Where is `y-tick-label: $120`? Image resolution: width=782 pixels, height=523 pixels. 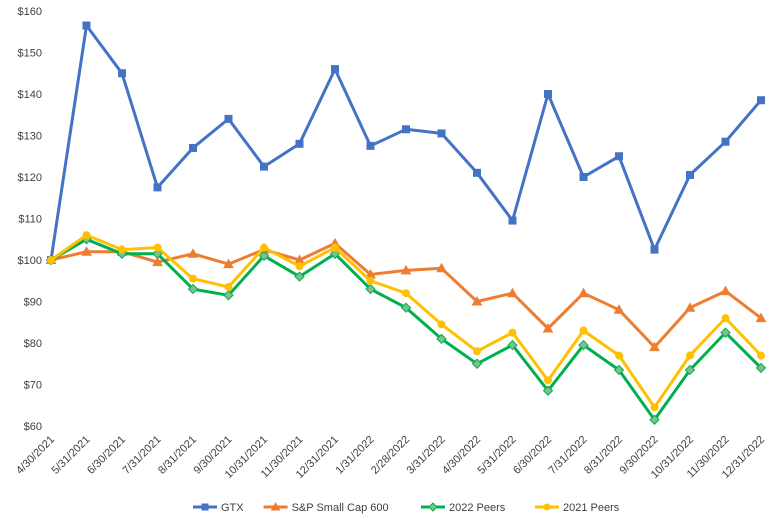 y-tick-label: $120 is located at coordinates (30, 178).